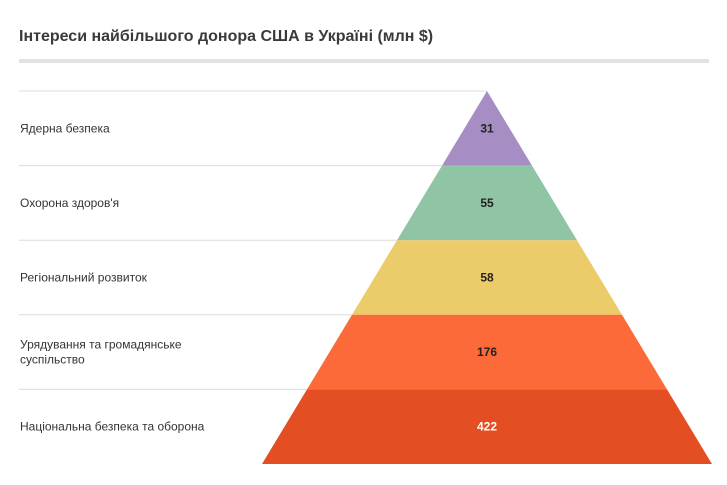  I want to click on value-label: 31, so click(487, 128).